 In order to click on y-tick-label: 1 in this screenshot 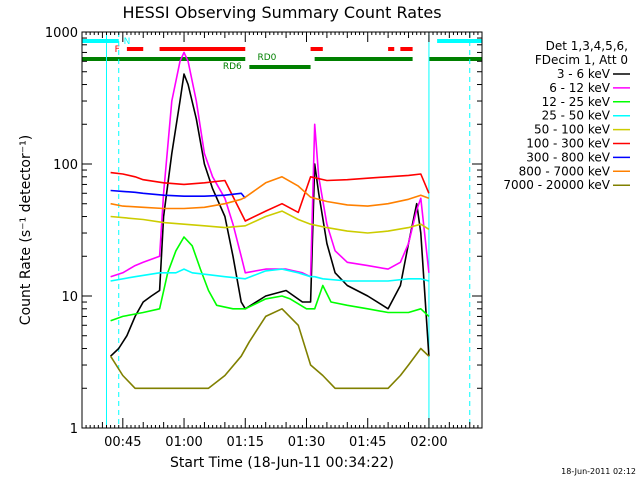, I will do `click(74, 429)`.